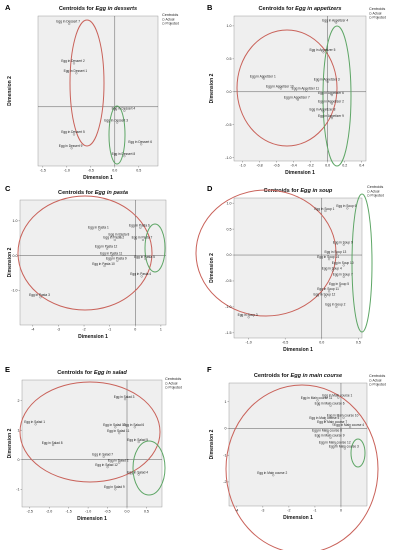 This screenshot has width=408, height=550. I want to click on x-tick-label: -0.6, so click(276, 166).